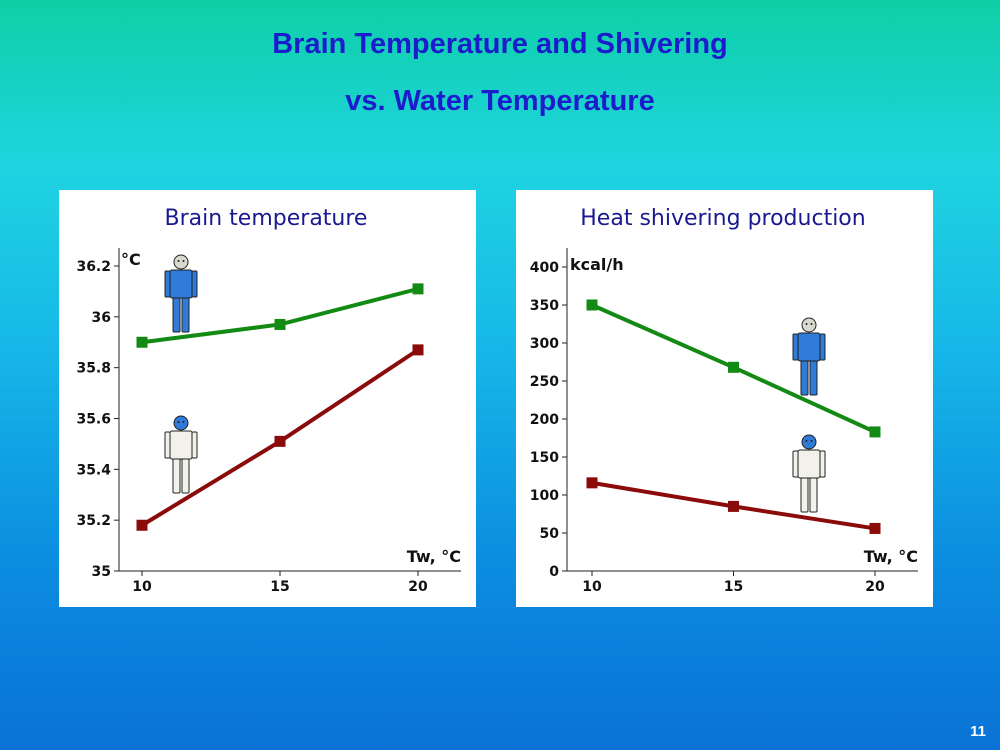  I want to click on y-tick-label: 200, so click(544, 420).